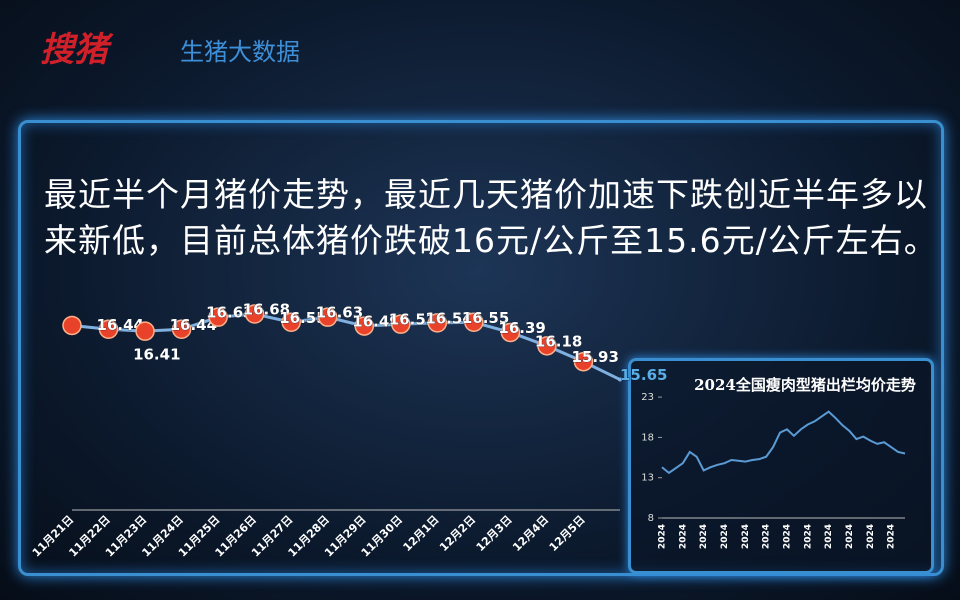 This screenshot has width=960, height=600. I want to click on logo-subtitle: 生猪大数据, so click(240, 52).